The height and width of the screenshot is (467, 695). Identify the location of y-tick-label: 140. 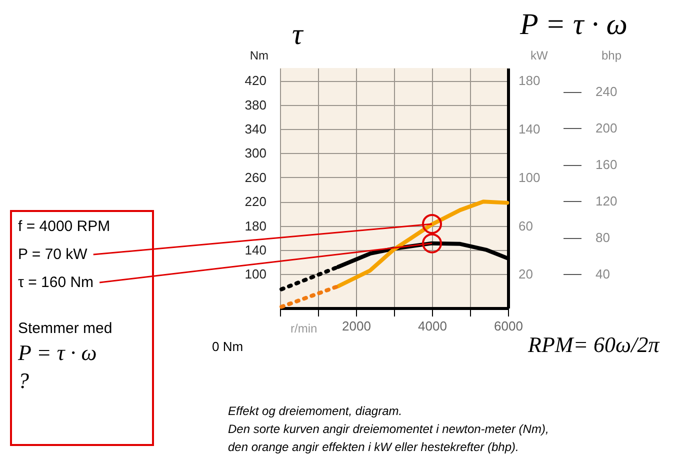
(255, 250).